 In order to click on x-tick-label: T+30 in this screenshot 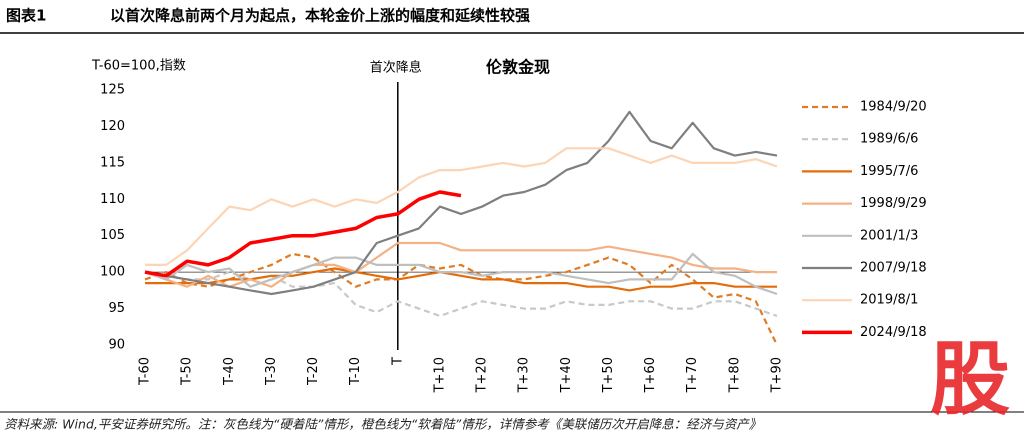, I will do `click(524, 375)`.